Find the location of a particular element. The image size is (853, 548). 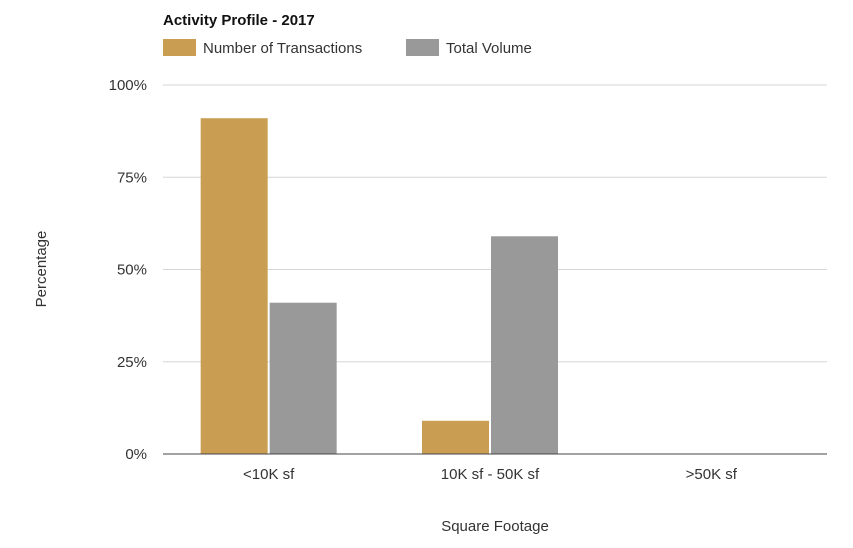

x-tick-labels: <10K sf 10K sf - 50K sf >50K sf is located at coordinates (490, 474).